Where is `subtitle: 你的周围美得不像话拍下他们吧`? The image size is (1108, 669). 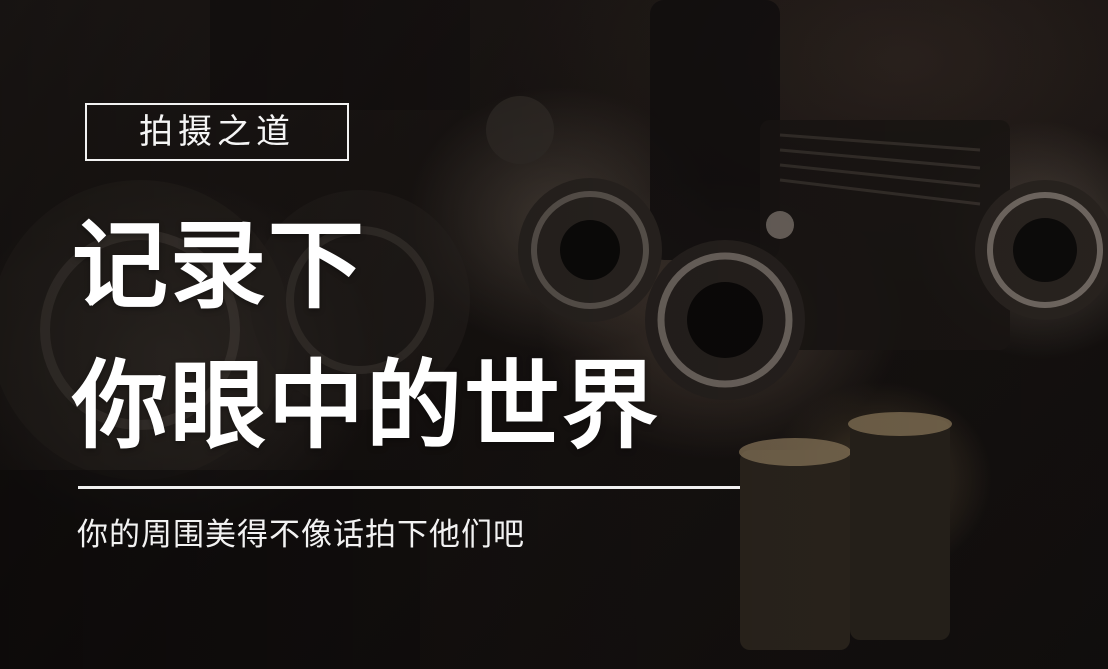
subtitle: 你的周围美得不像话拍下他们吧 is located at coordinates (301, 535).